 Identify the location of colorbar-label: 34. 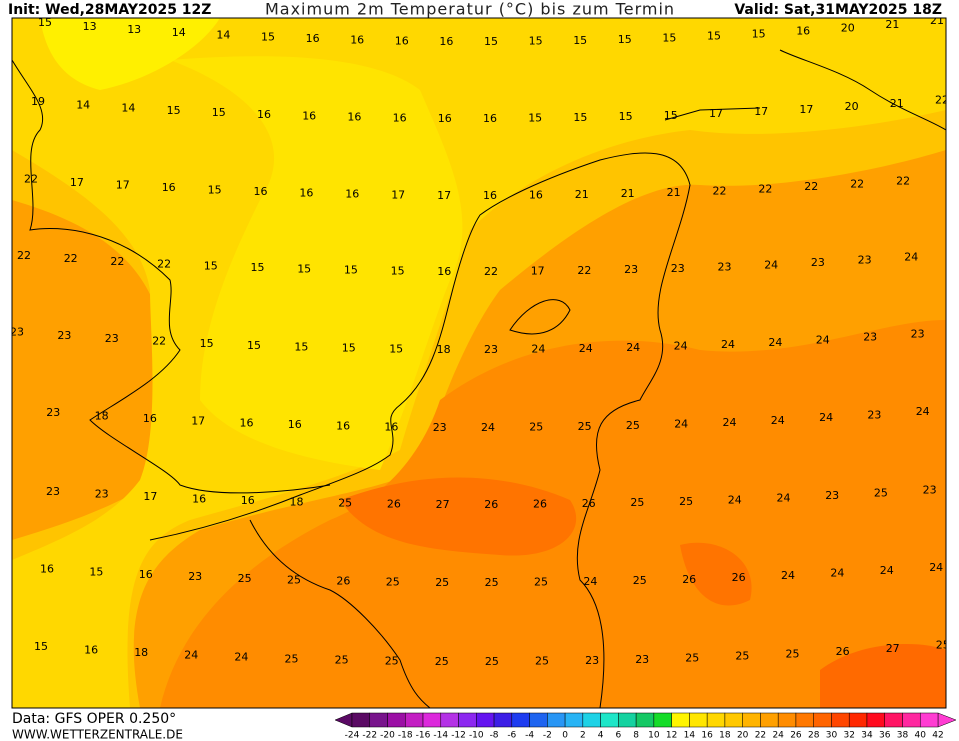
(867, 736).